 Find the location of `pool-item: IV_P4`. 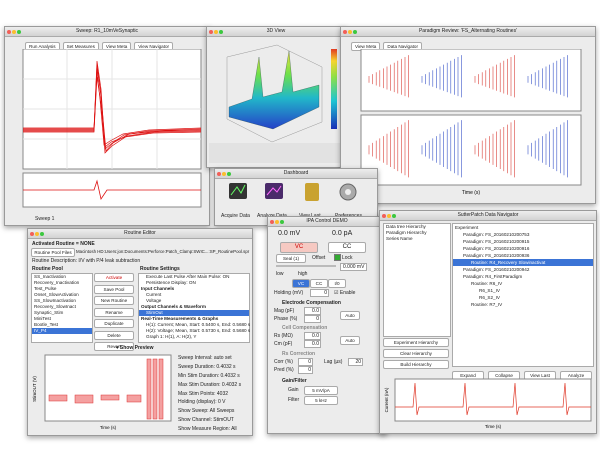

pool-item: IV_P4 is located at coordinates (62, 331).